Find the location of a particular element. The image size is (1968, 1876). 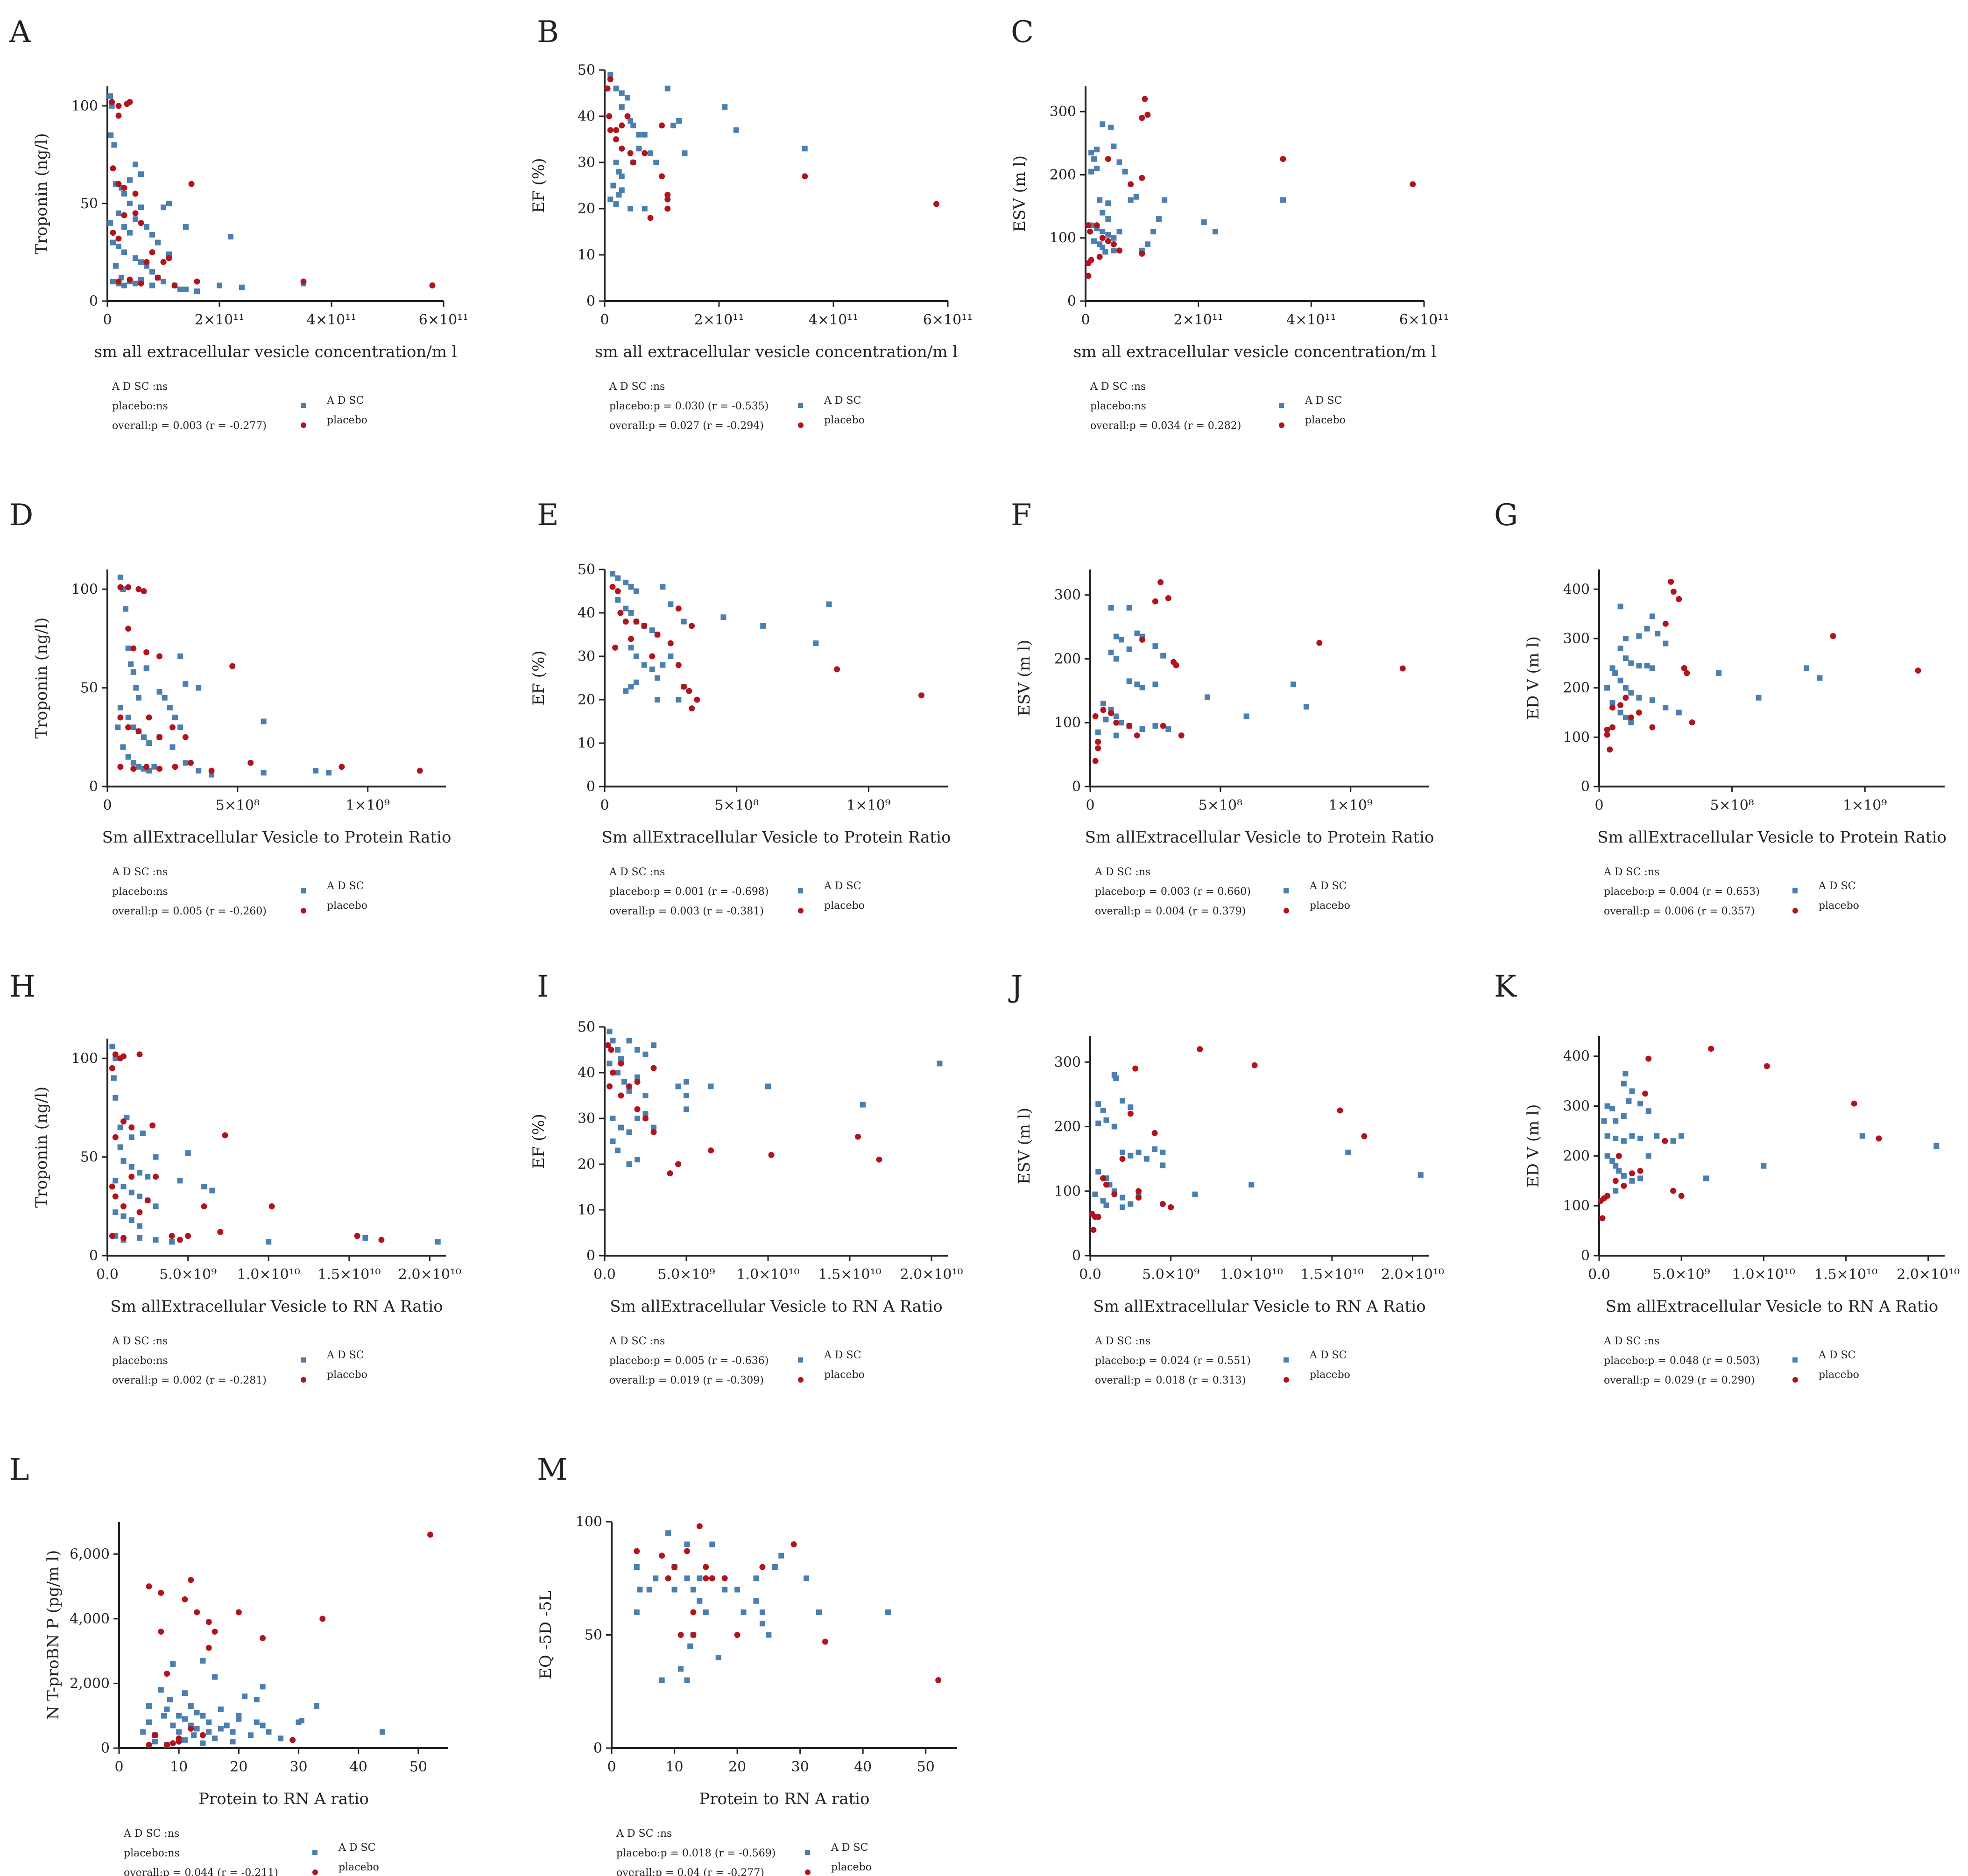

y-tick-label: 20 is located at coordinates (586, 1164).